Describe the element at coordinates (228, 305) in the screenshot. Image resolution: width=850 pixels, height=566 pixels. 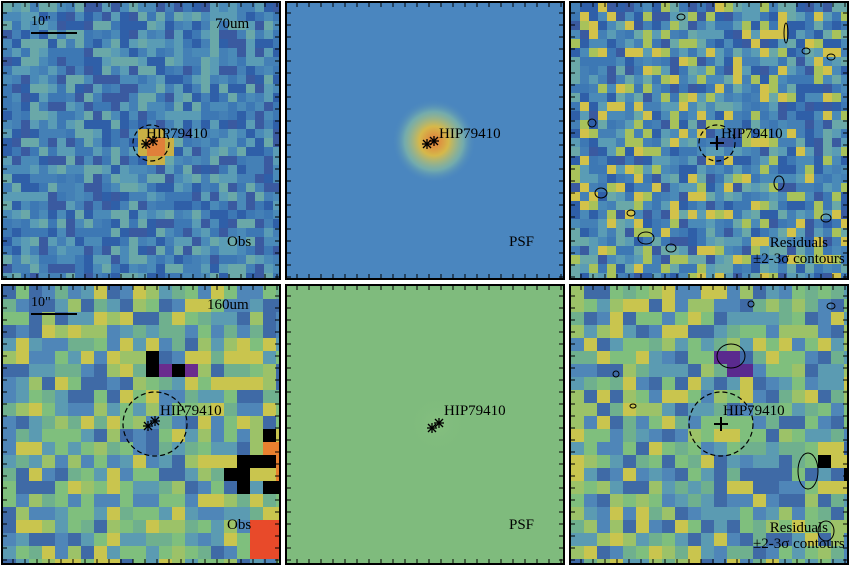
I see `band-label: 160um` at that location.